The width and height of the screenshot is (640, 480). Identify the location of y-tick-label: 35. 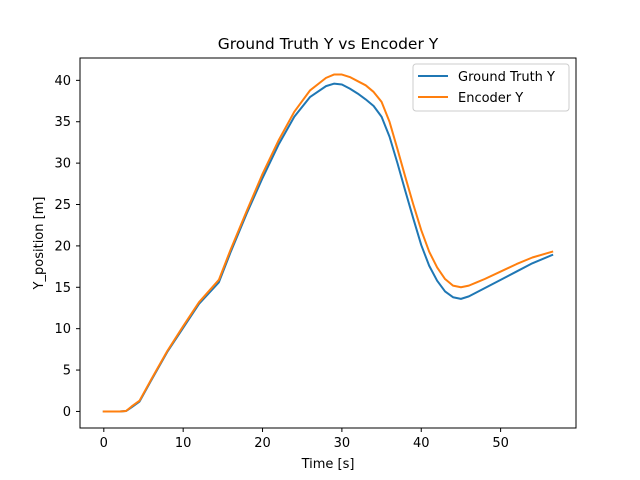
(62, 122).